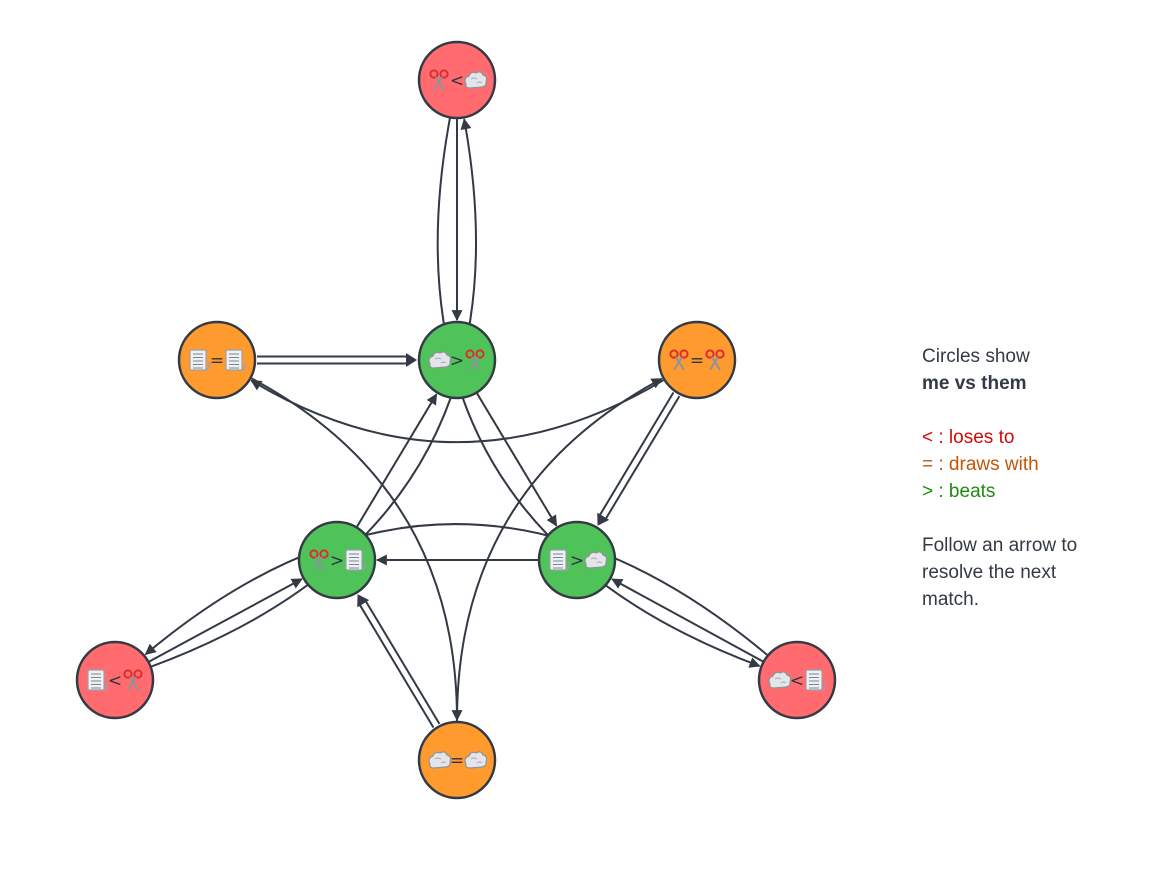 This screenshot has width=1157, height=892. I want to click on legend-line-2: me vs them, so click(974, 383).